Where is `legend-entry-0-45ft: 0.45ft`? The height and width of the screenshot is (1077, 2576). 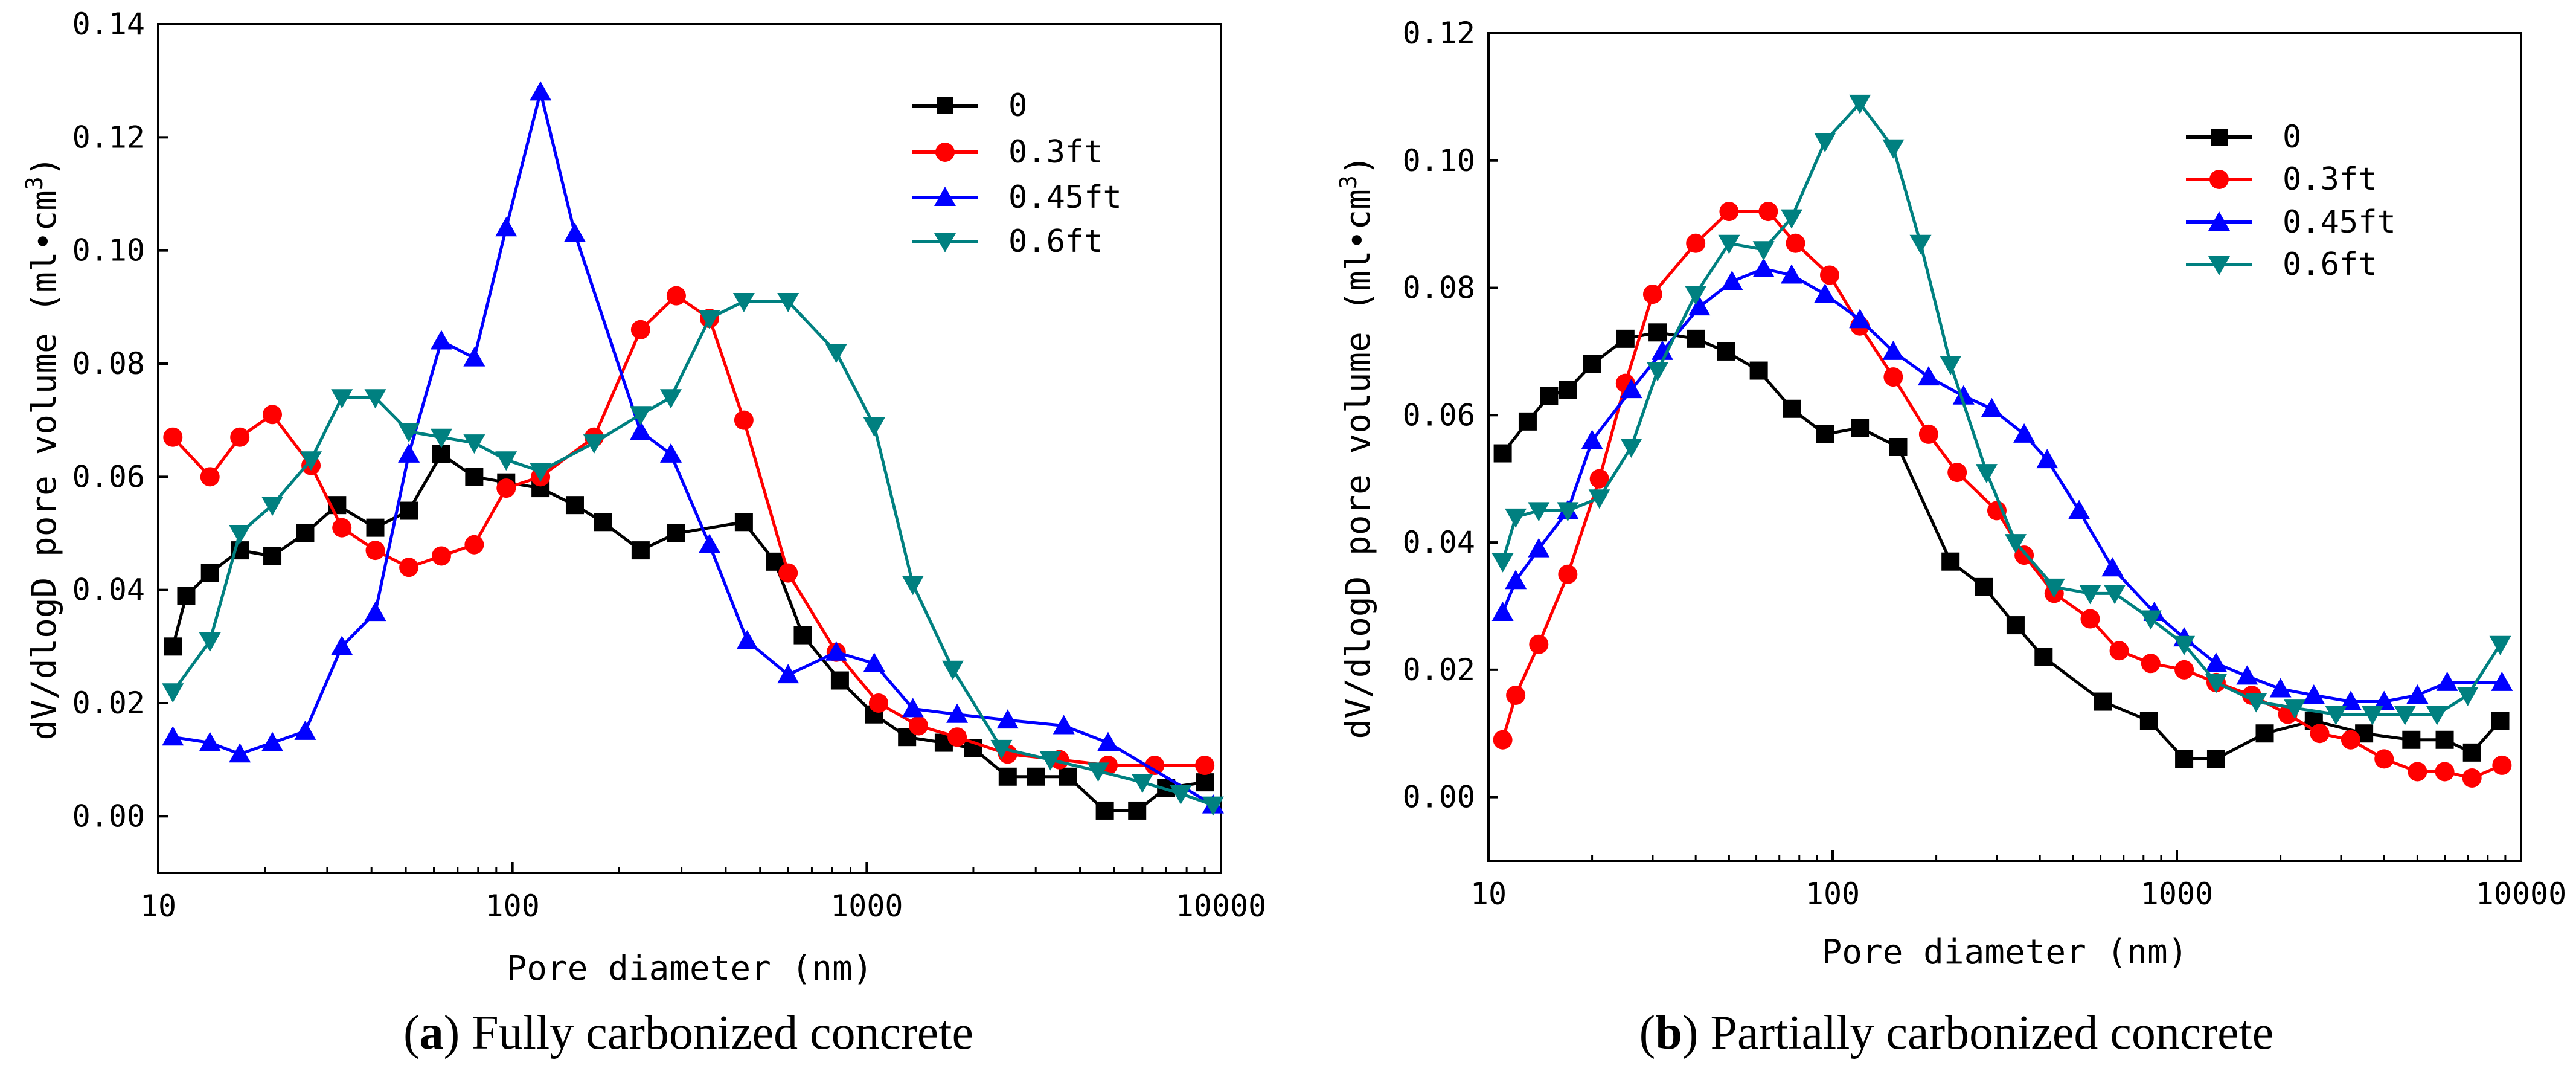 legend-entry-0-45ft: 0.45ft is located at coordinates (1017, 197).